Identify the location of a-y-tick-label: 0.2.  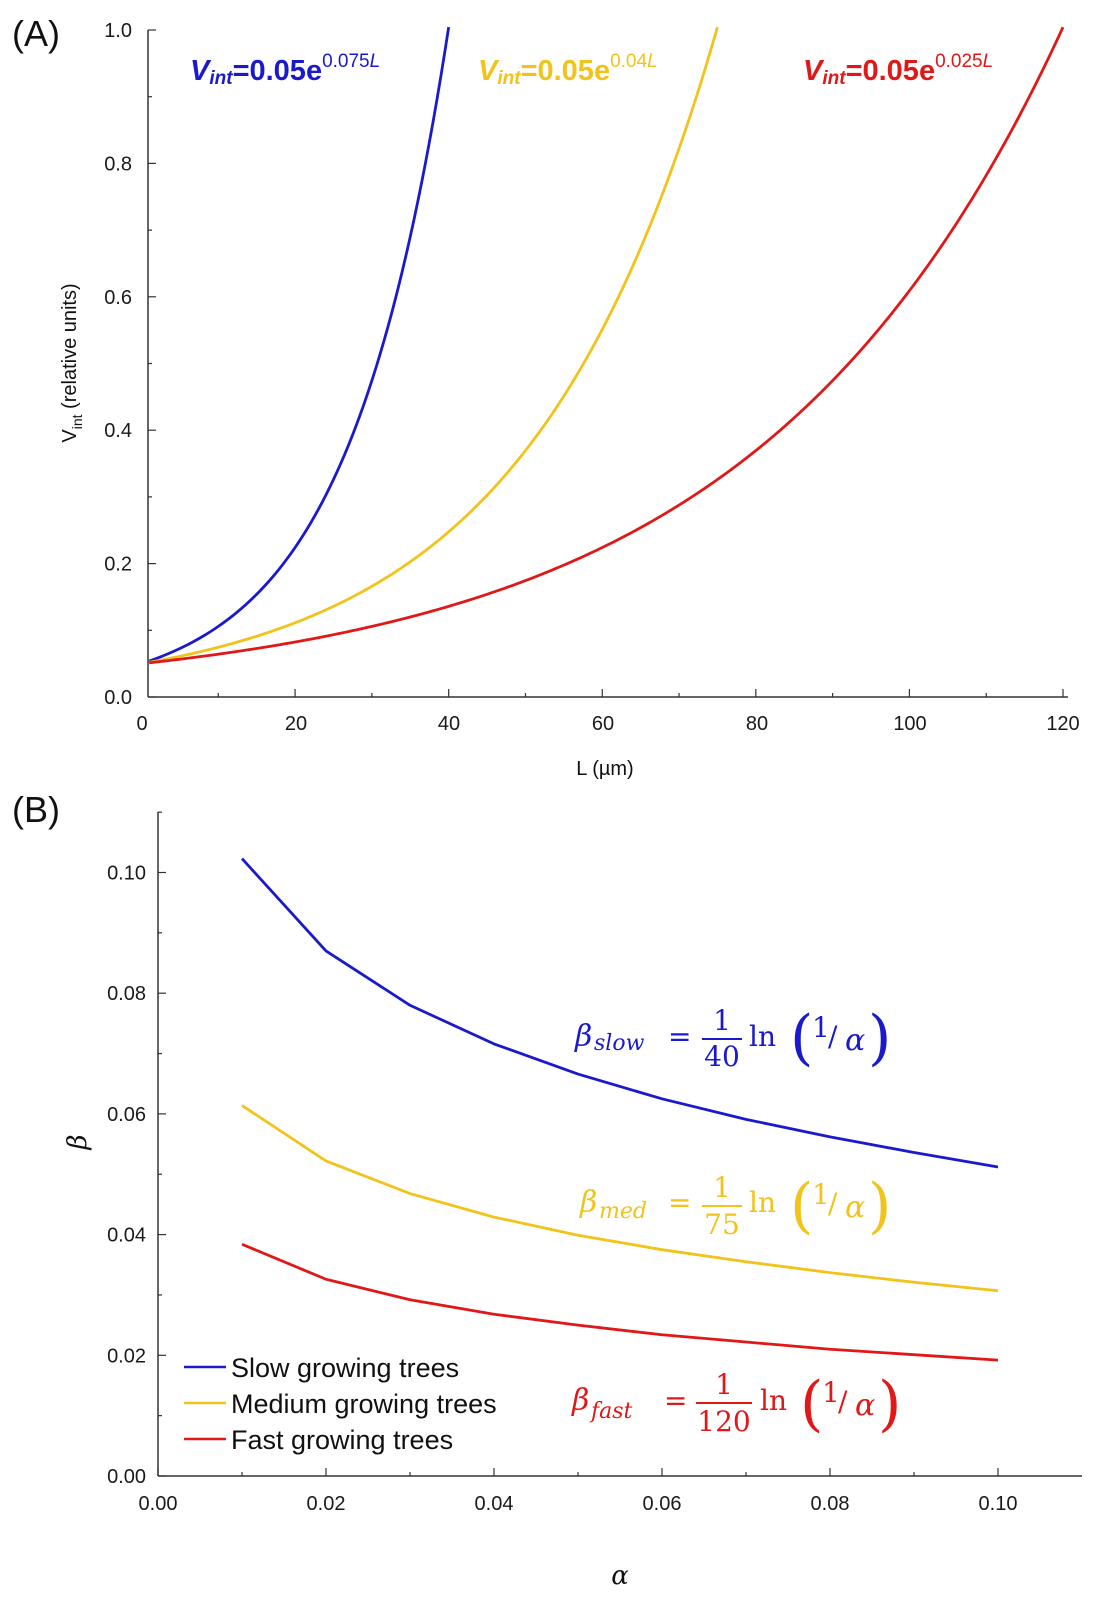
(118, 565).